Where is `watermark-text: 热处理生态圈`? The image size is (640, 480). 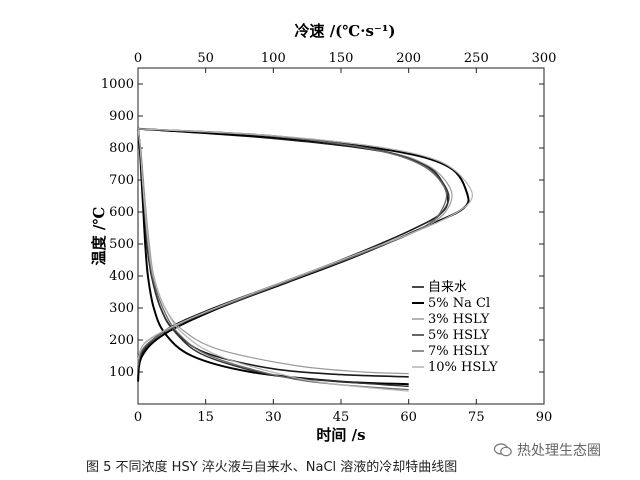 watermark-text: 热处理生态圈 is located at coordinates (559, 451).